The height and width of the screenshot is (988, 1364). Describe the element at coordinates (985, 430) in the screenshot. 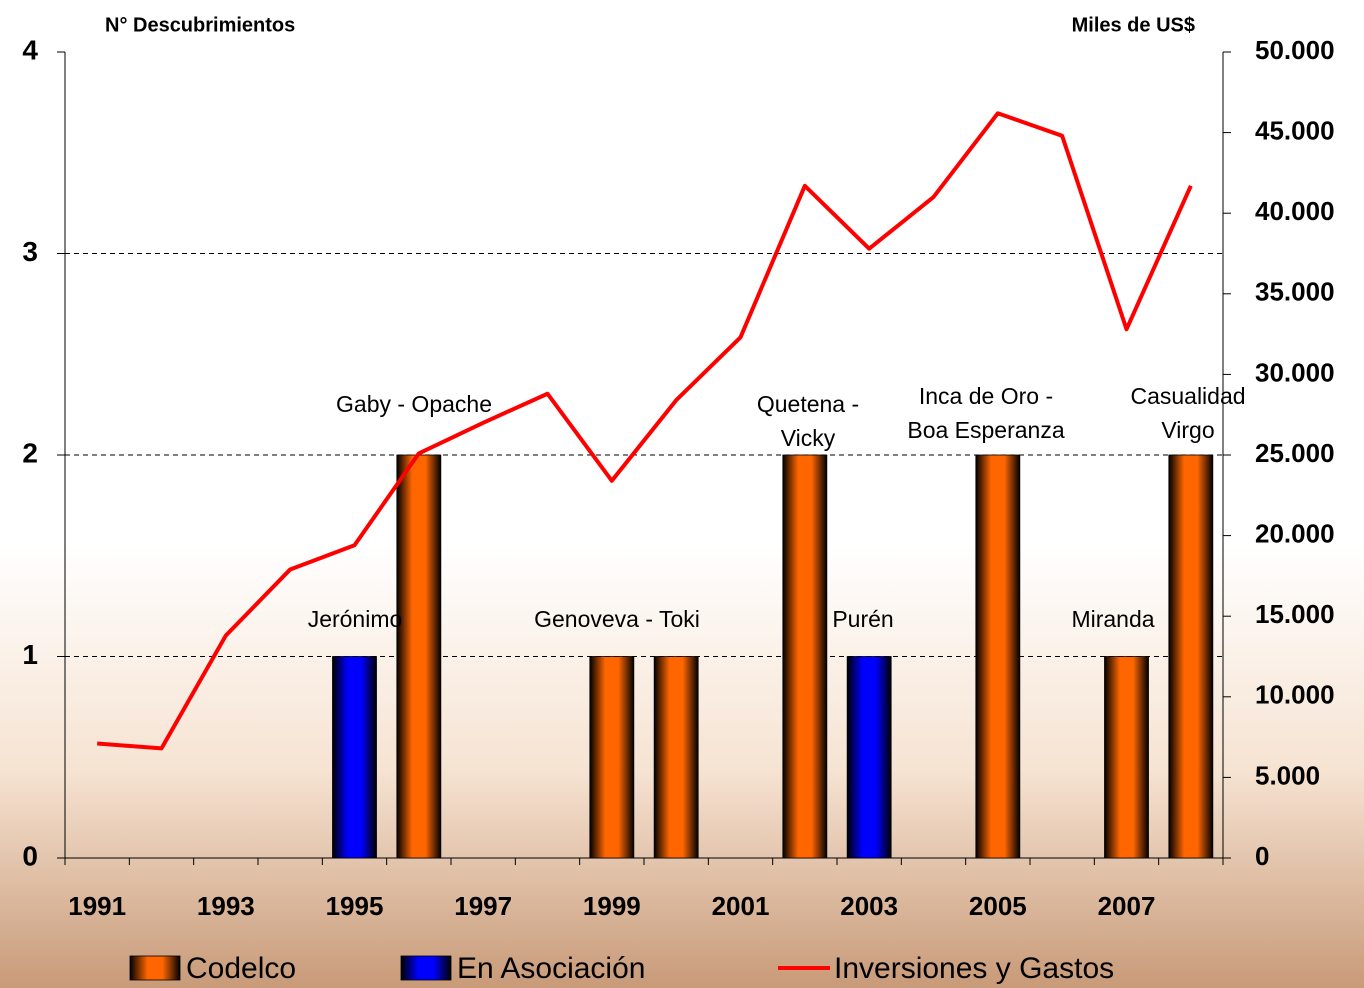

I see `annotation: Boa Esperanza` at that location.